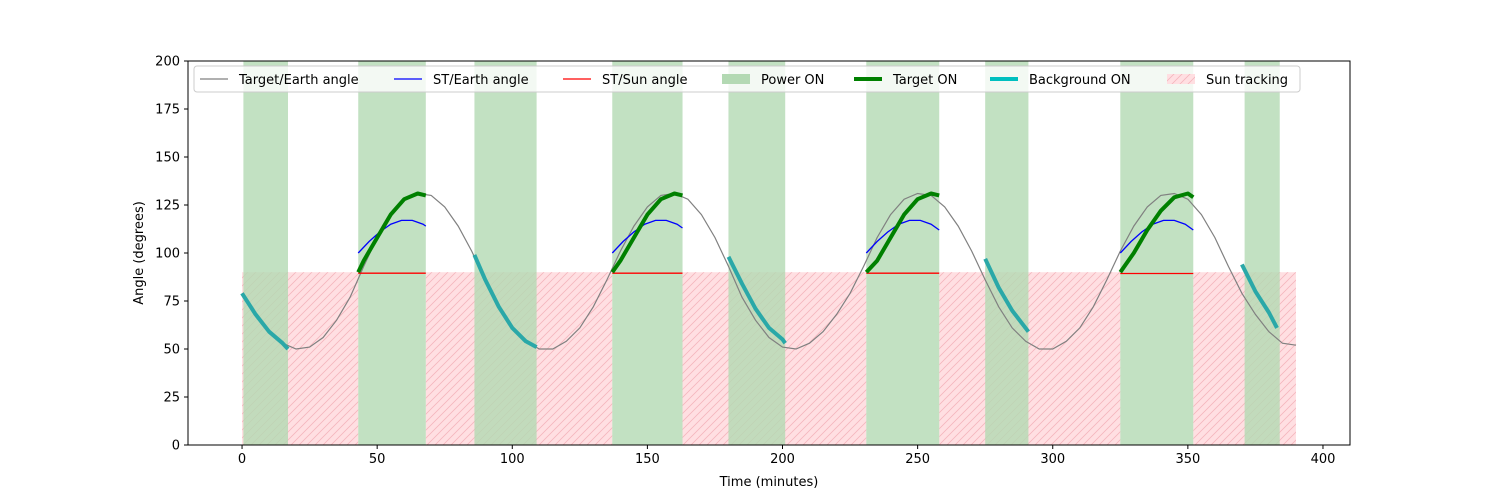 The width and height of the screenshot is (1500, 504). Describe the element at coordinates (792, 80) in the screenshot. I see `legend-label-3: Power ON` at that location.